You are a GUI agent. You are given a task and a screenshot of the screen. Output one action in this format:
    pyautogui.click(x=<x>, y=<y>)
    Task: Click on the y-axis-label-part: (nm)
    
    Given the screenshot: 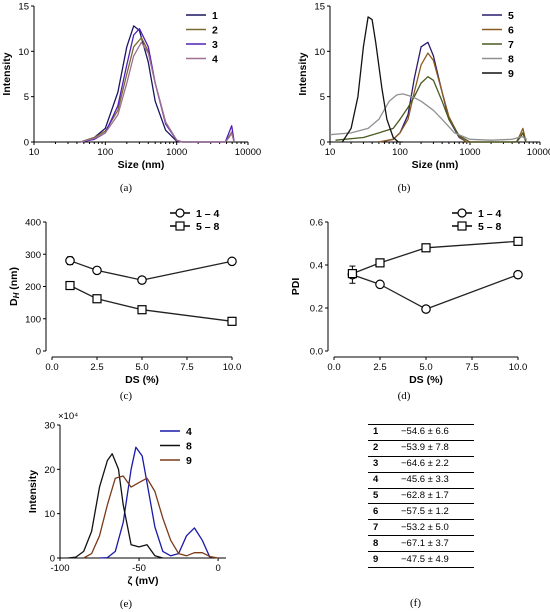 What is the action you would take?
    pyautogui.click(x=14, y=280)
    